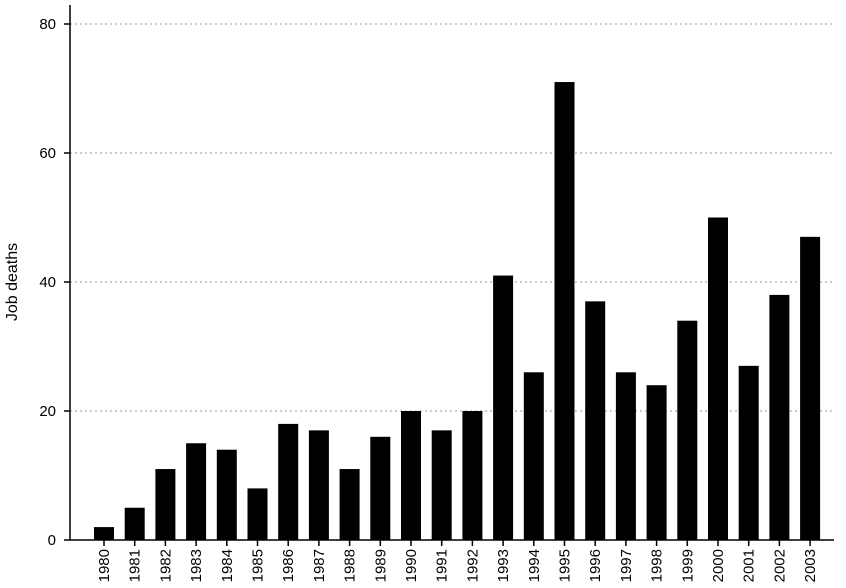 This screenshot has width=846, height=588. What do you see at coordinates (411, 475) in the screenshot?
I see `bar-1990` at bounding box center [411, 475].